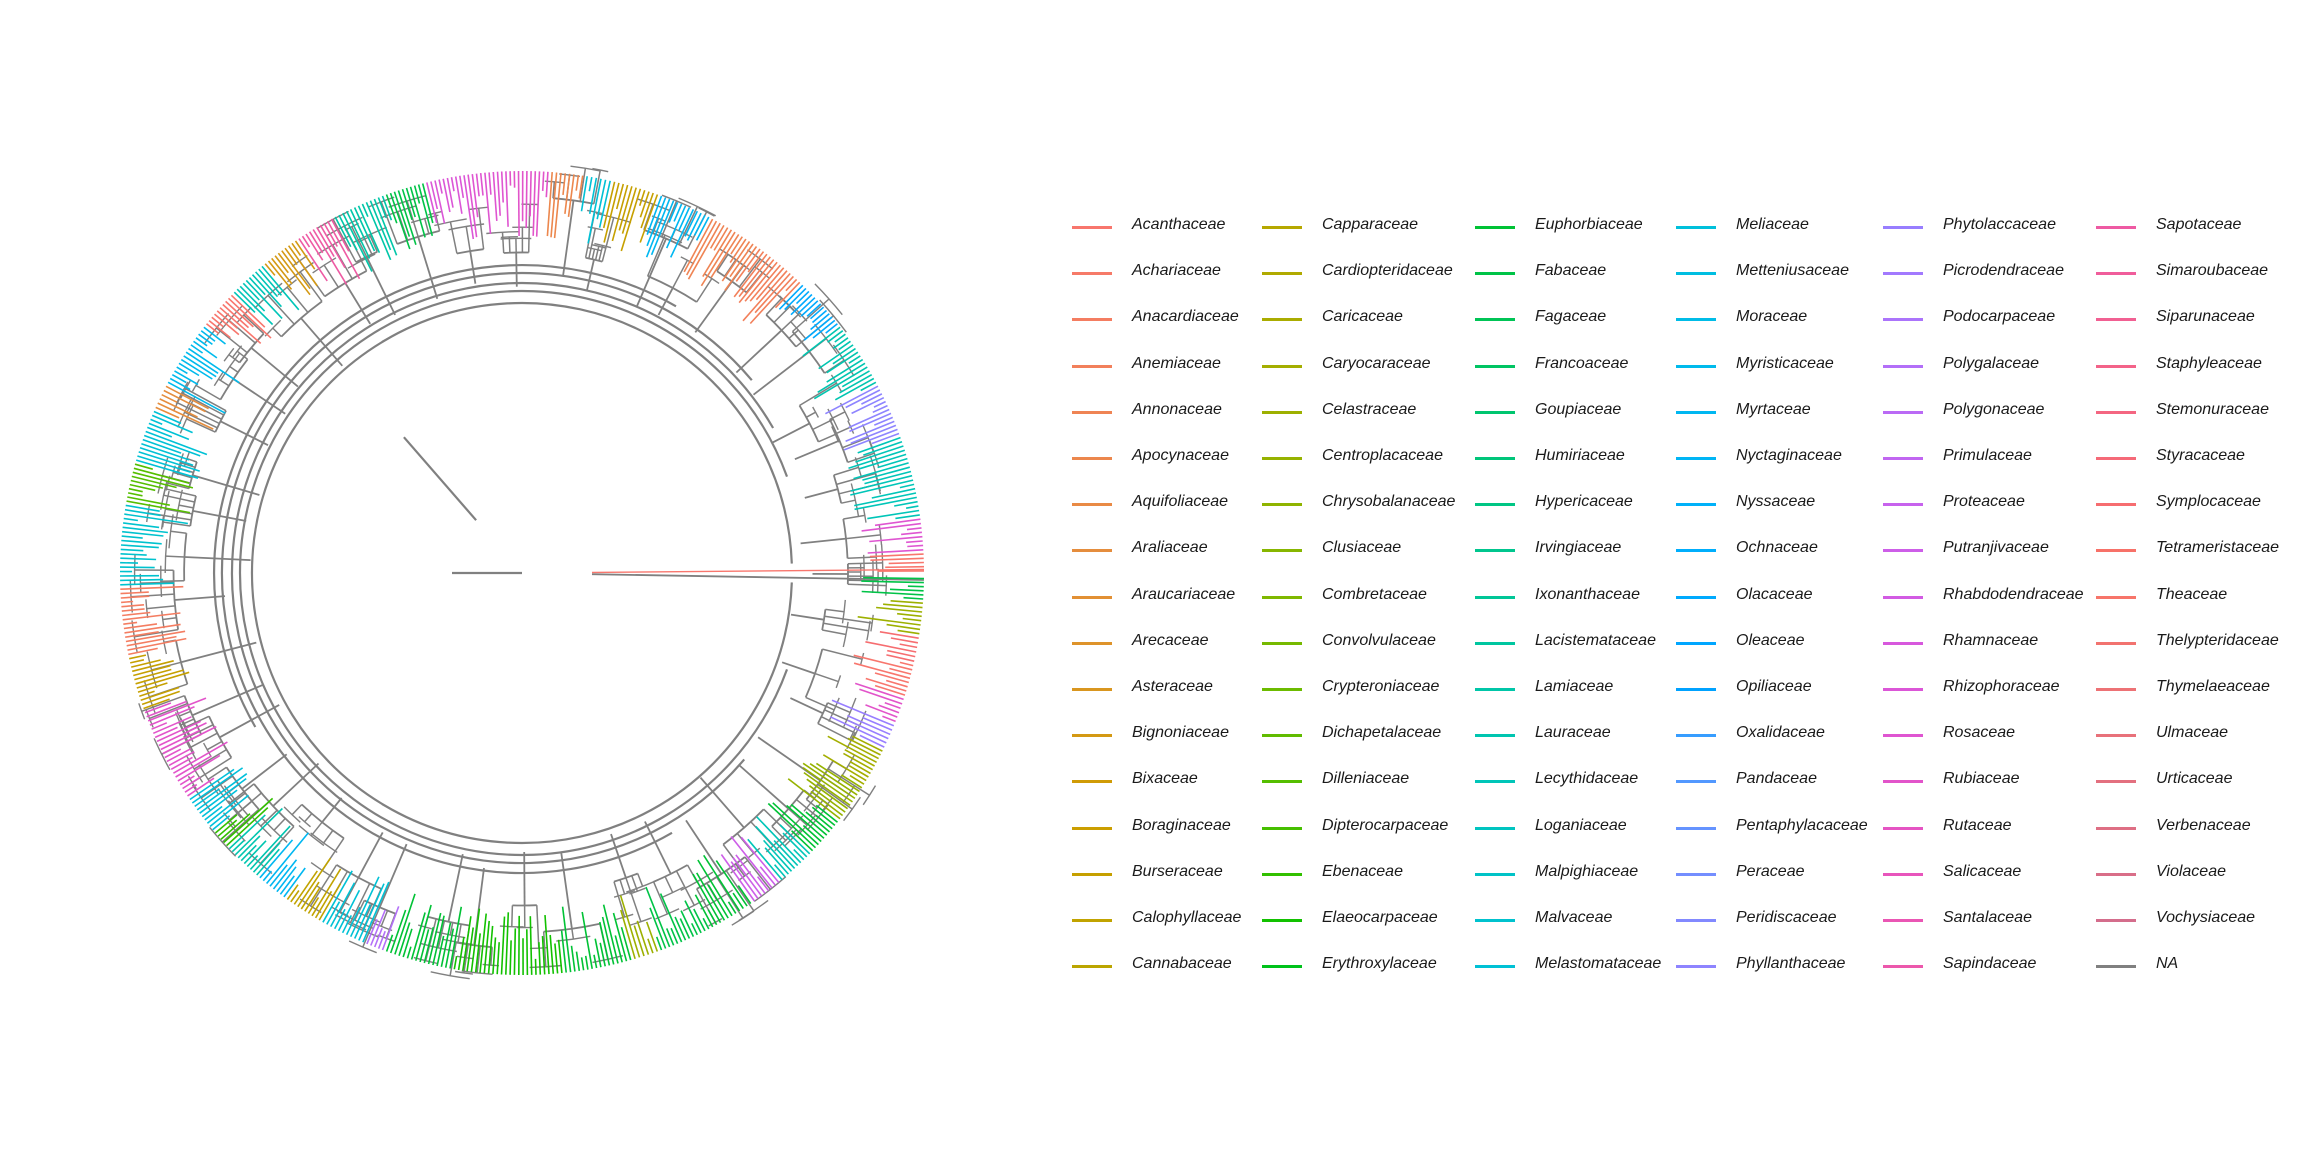  I want to click on legend-item: Fagaceae, so click(1585, 322).